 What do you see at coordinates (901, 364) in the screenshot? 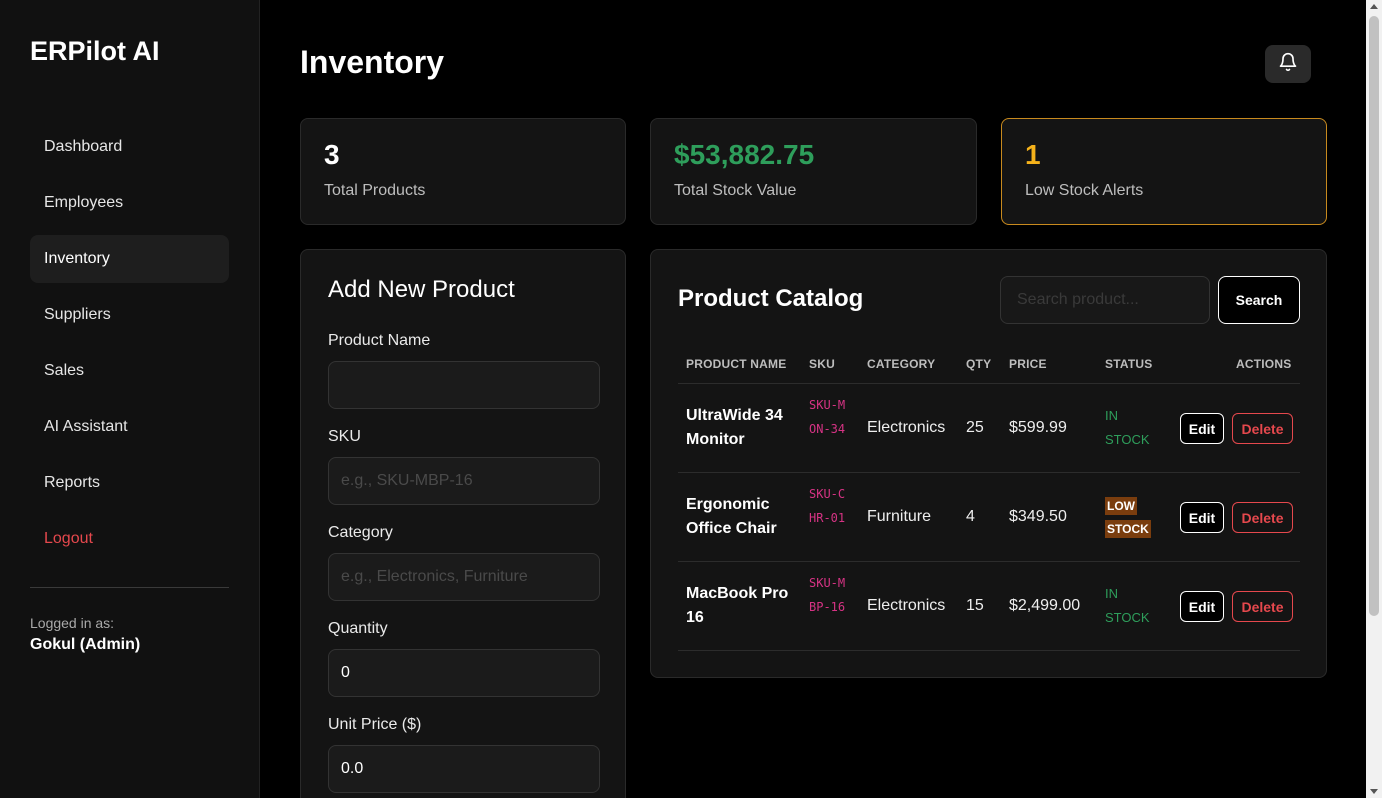
I see `column-header-category: CATEGORY` at bounding box center [901, 364].